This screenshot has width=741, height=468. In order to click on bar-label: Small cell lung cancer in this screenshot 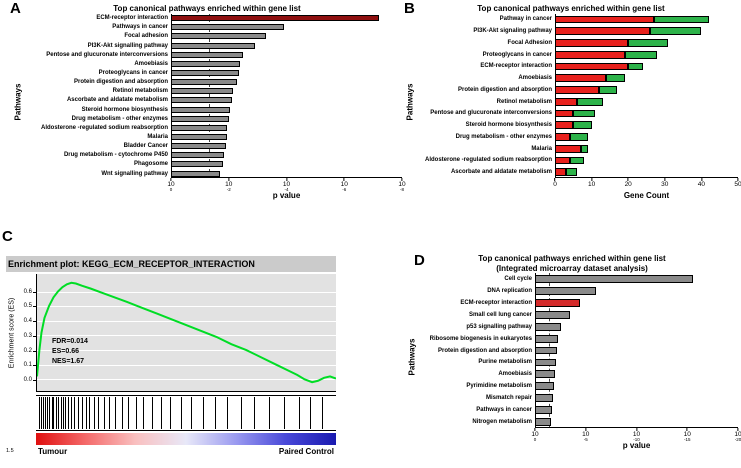, I will do `click(500, 314)`.